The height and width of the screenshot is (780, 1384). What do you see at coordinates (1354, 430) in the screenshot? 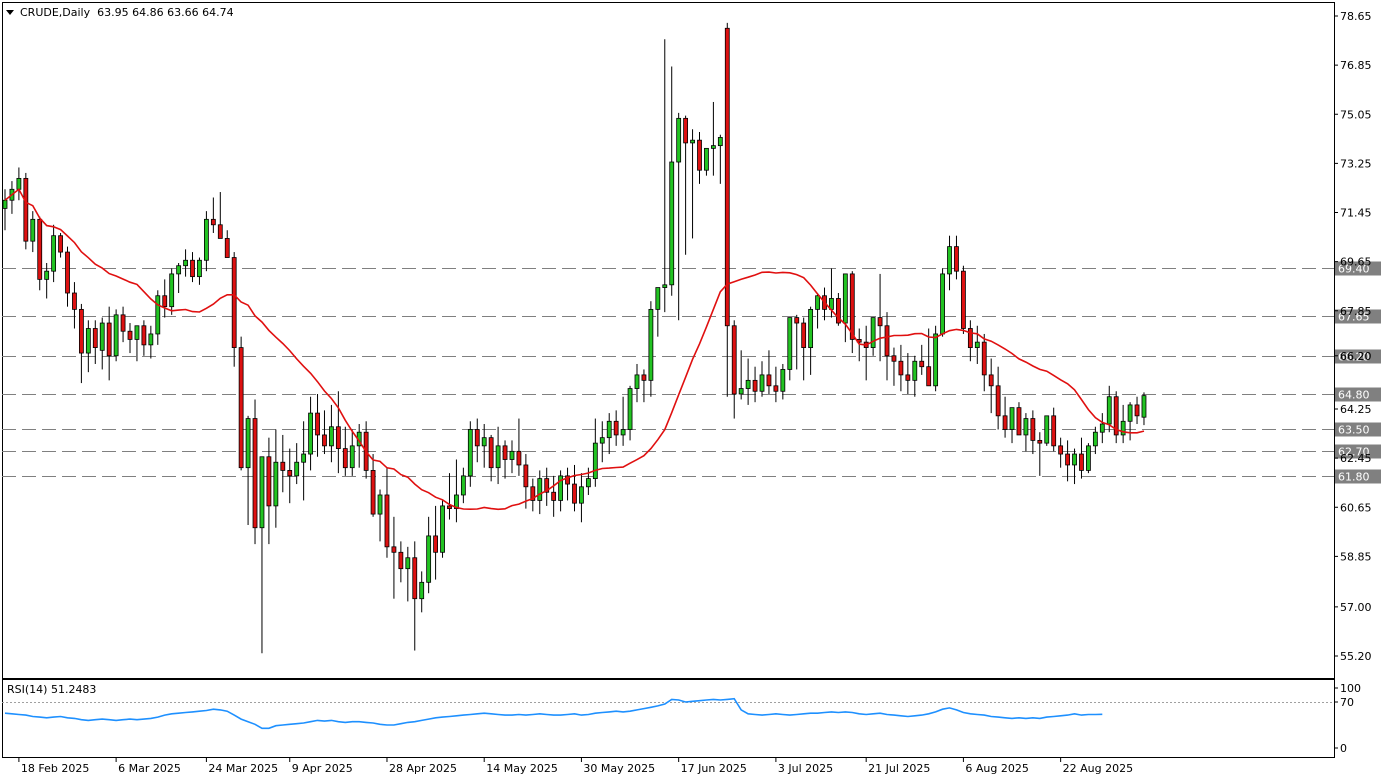
I see `level-tag-label: 63.50` at bounding box center [1354, 430].